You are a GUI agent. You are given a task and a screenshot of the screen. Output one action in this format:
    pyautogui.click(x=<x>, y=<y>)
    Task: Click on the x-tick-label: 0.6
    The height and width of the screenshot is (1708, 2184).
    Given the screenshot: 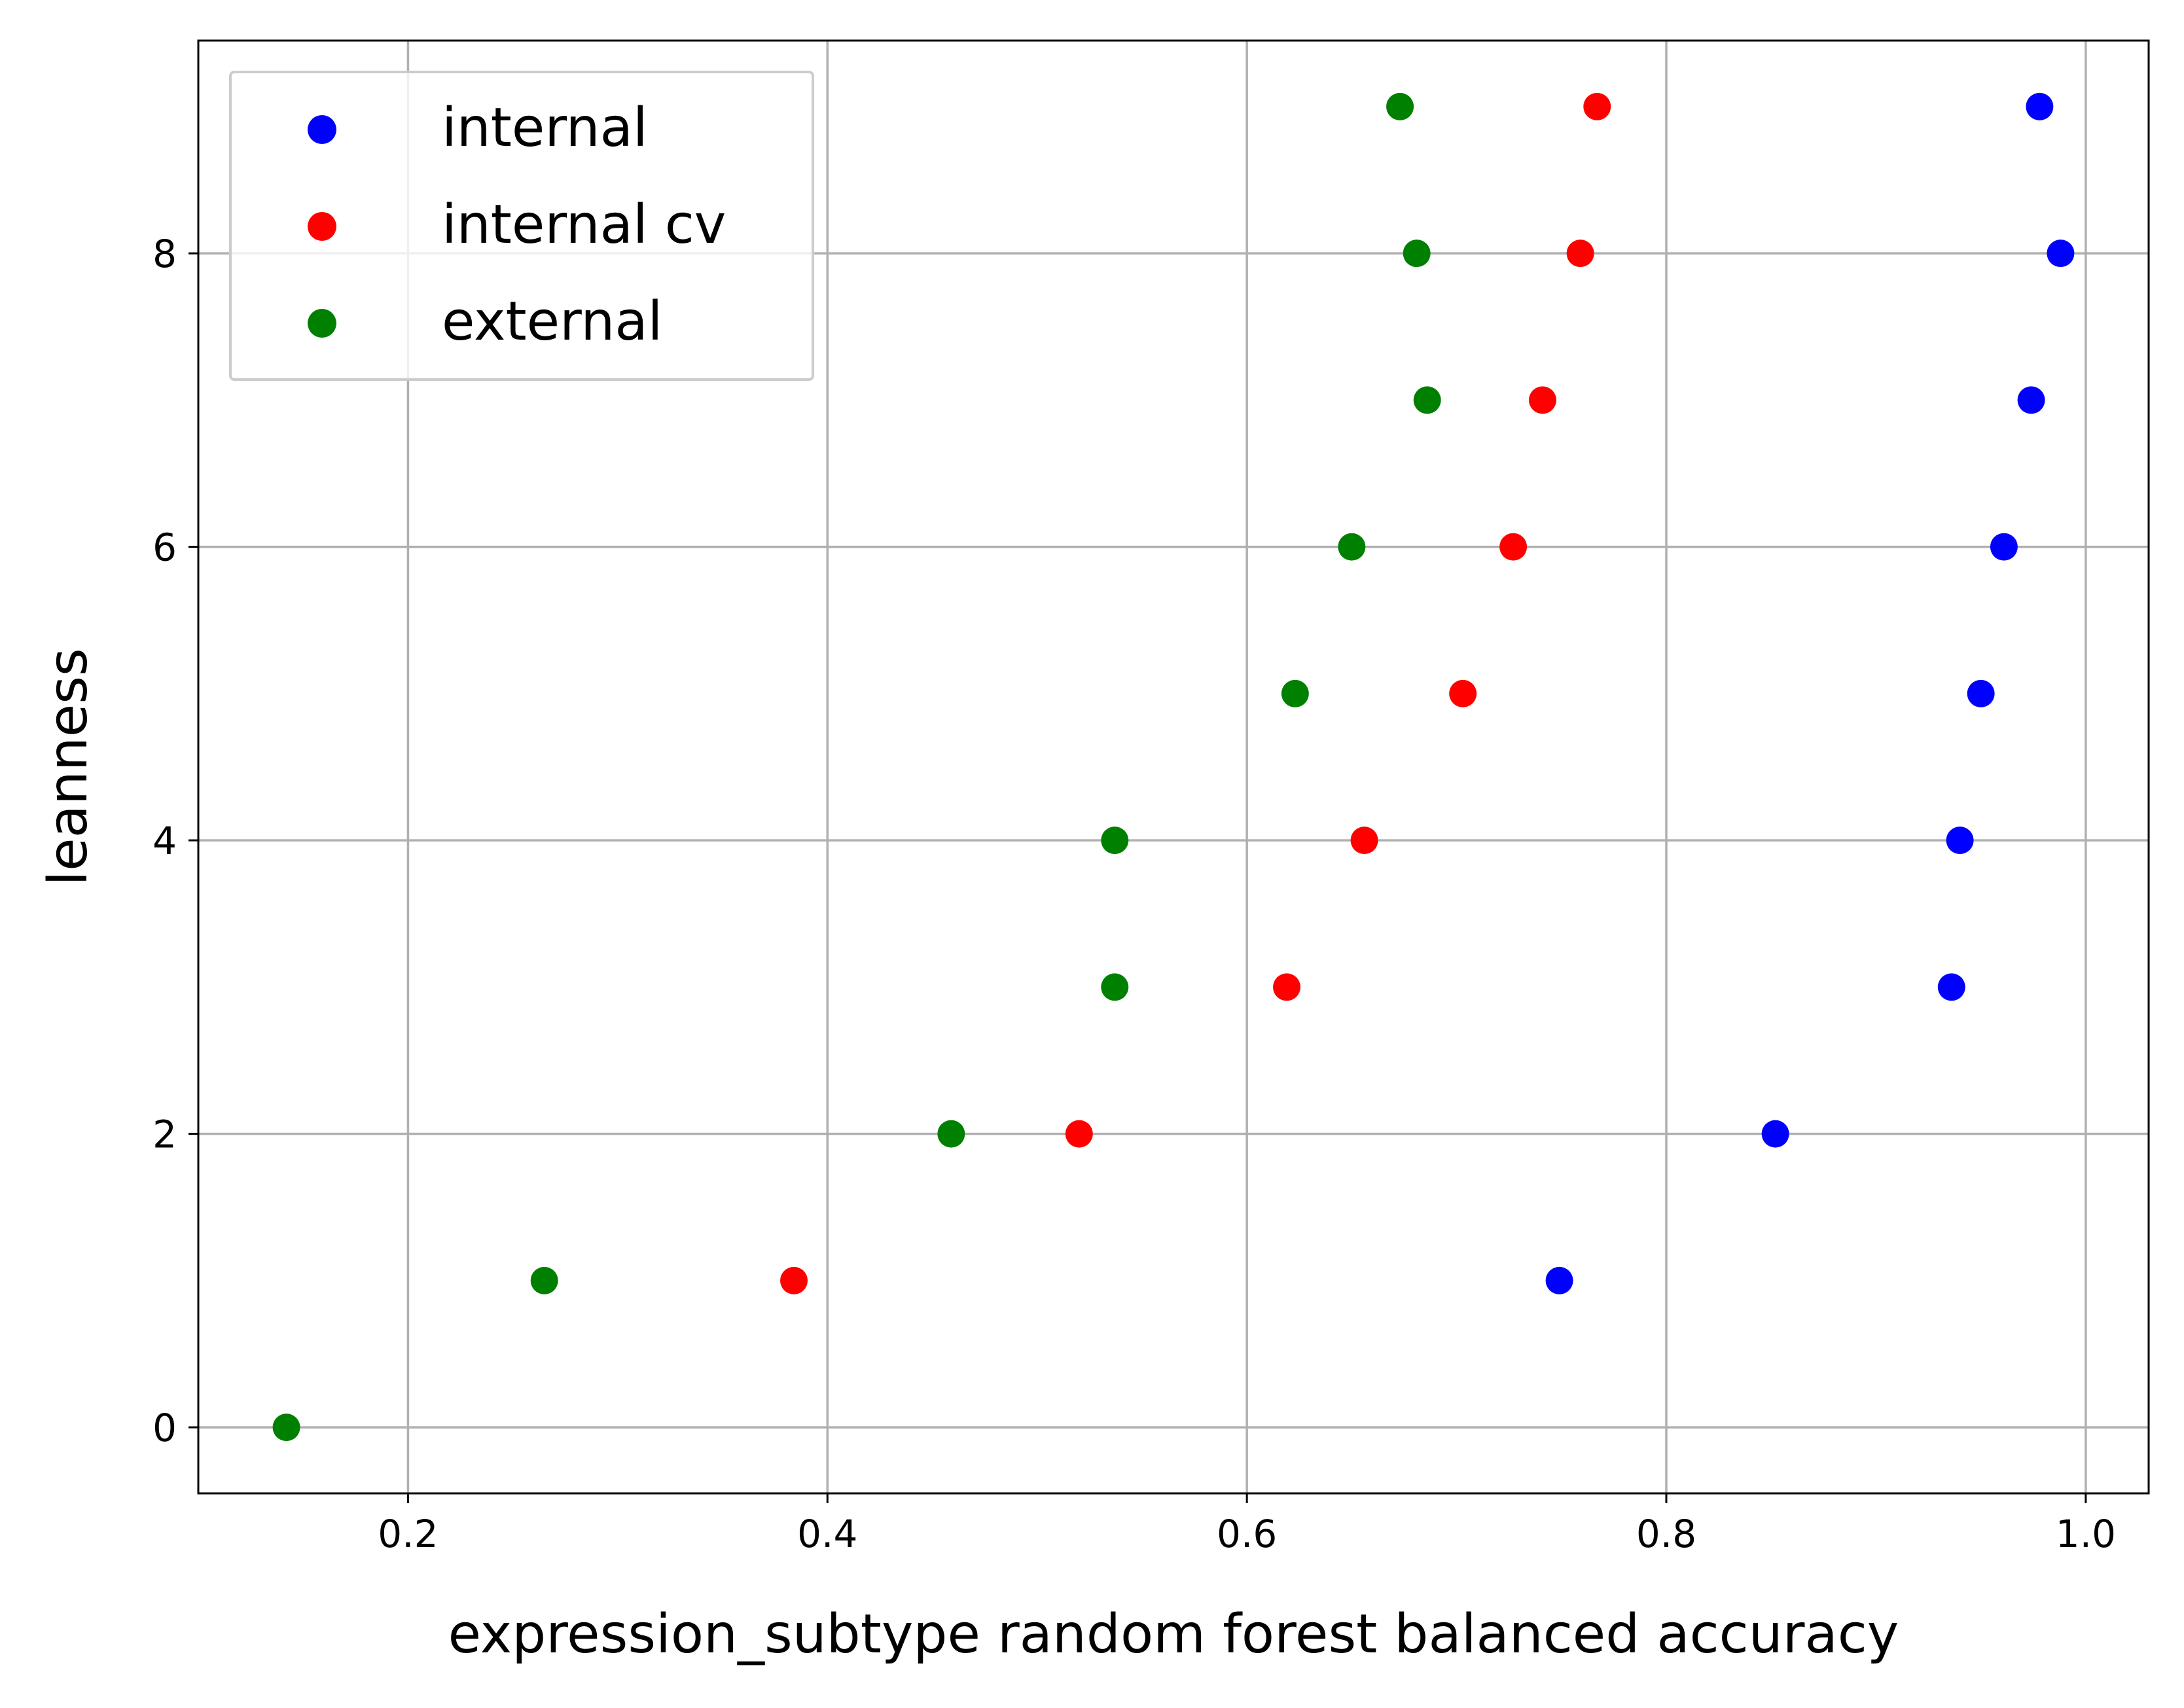 What is the action you would take?
    pyautogui.click(x=1247, y=1534)
    